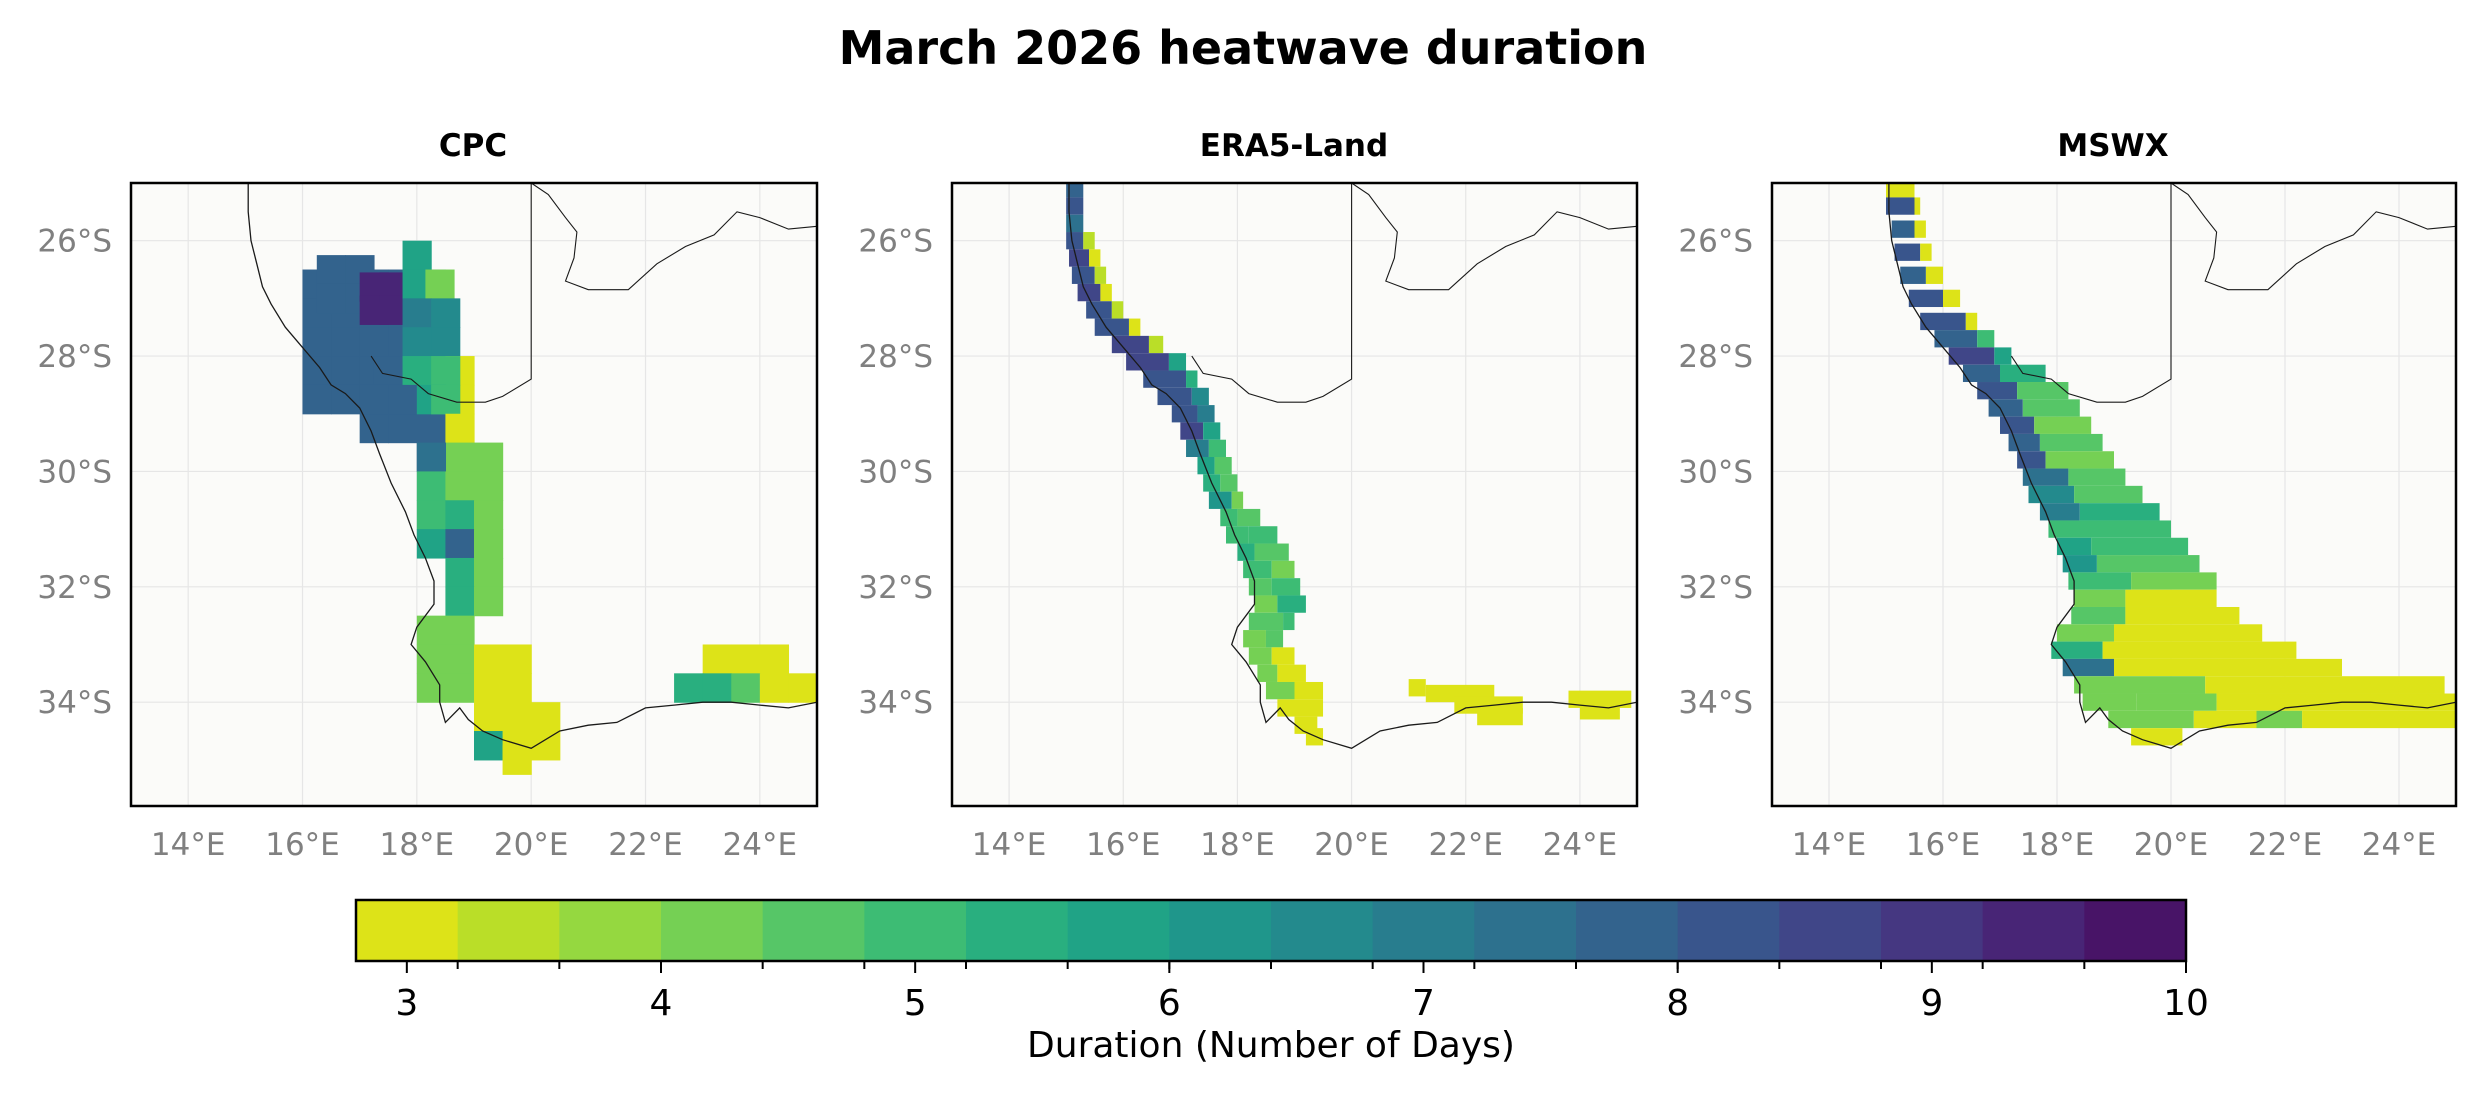  I want to click on colorbar-tick-label: 8, so click(1677, 1003).